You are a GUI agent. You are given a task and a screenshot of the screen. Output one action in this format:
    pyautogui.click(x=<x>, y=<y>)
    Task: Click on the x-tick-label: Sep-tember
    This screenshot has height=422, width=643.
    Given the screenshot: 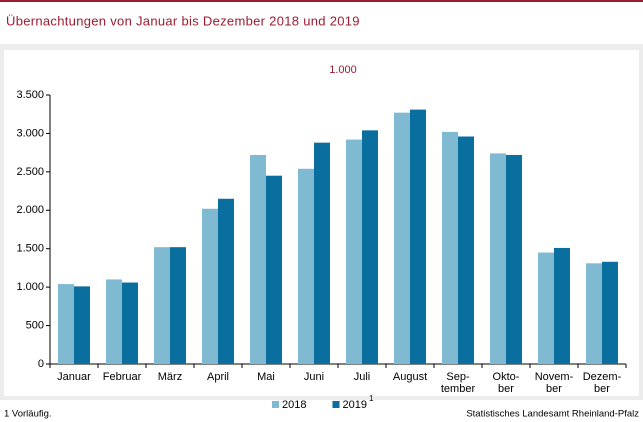 What is the action you would take?
    pyautogui.click(x=458, y=383)
    